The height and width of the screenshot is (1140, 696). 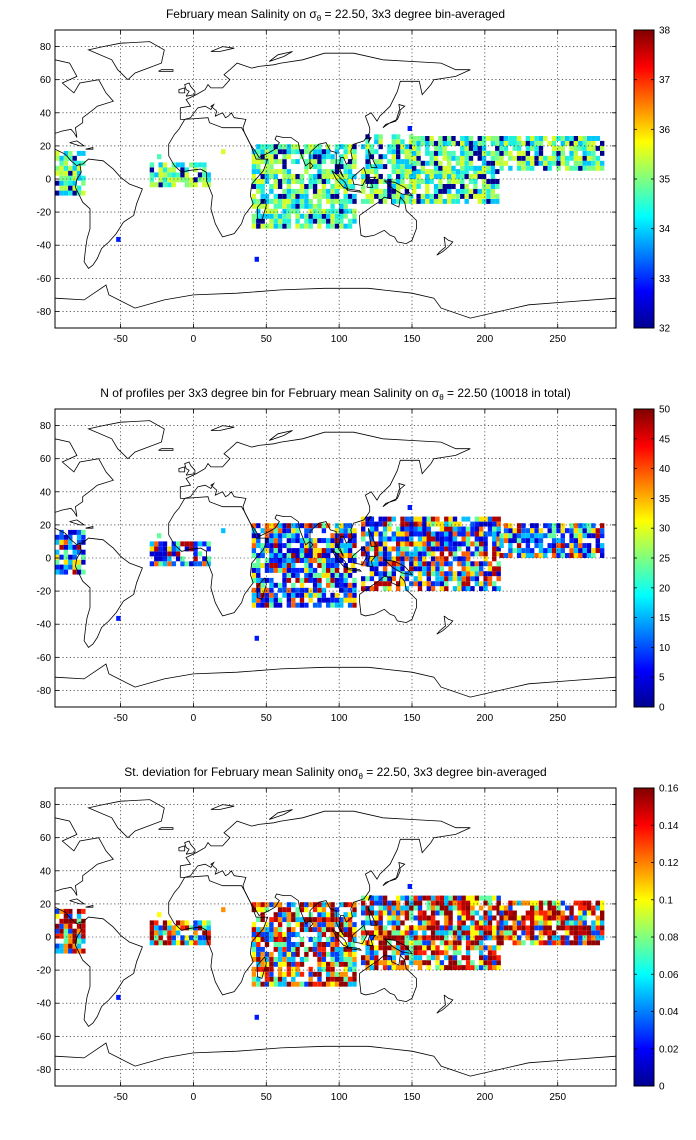 I want to click on x-tick-label: 150, so click(x=412, y=339).